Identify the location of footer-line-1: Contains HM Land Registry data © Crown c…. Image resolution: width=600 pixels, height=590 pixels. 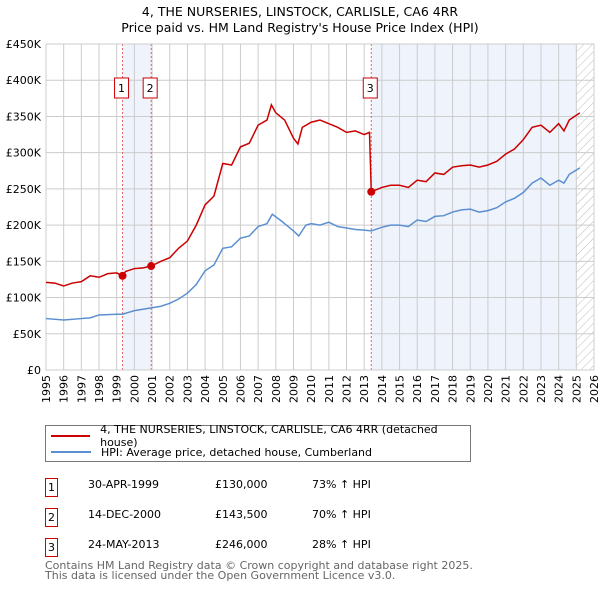
(259, 565).